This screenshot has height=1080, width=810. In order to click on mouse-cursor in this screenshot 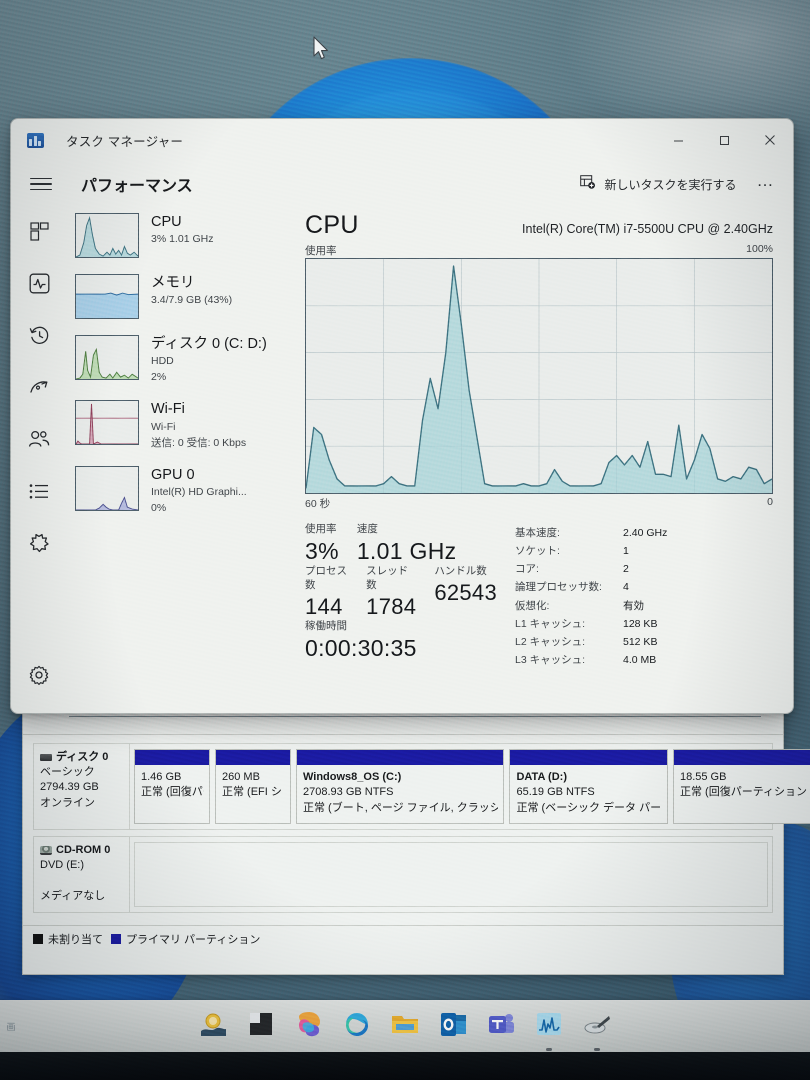, I will do `click(320, 48)`.